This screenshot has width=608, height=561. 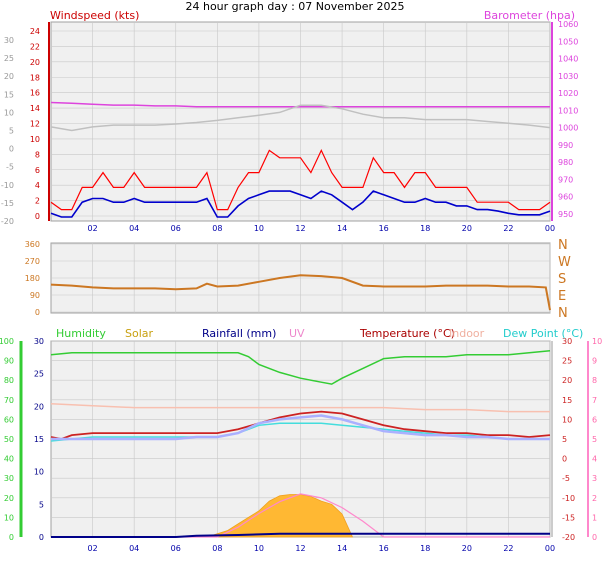 What do you see at coordinates (594, 400) in the screenshot?
I see `uv-tick-label: 7` at bounding box center [594, 400].